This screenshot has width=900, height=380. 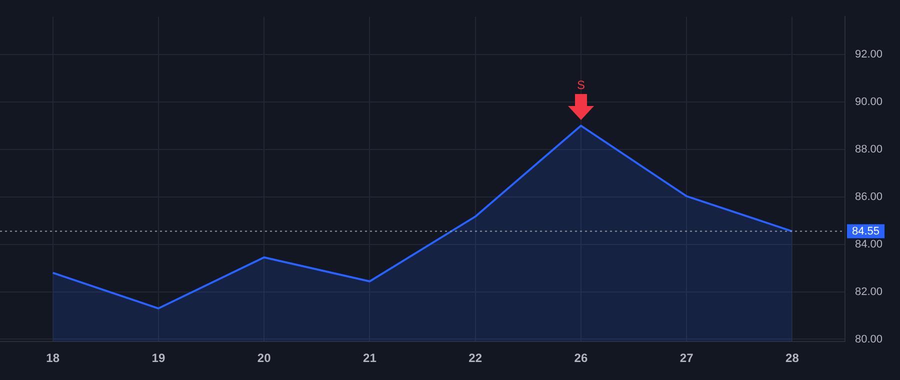 I want to click on y-tick-label: 82.00, so click(x=869, y=292).